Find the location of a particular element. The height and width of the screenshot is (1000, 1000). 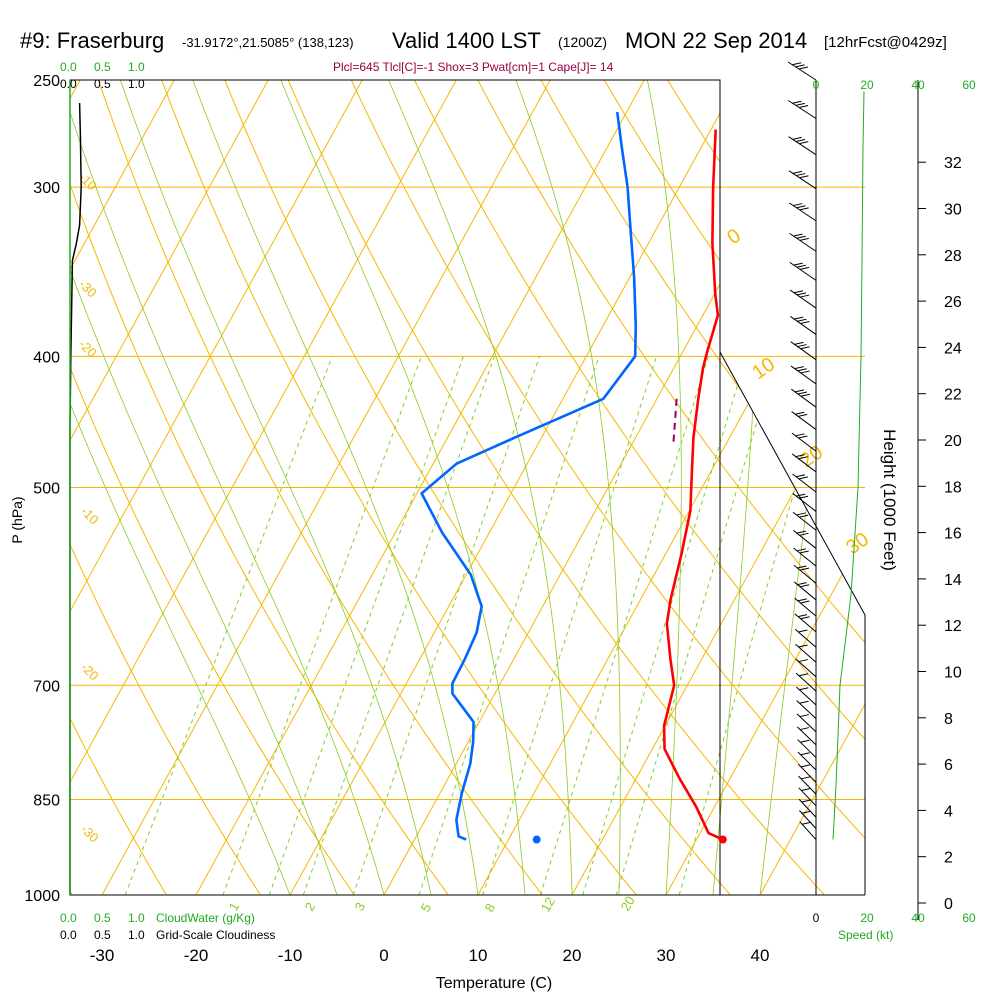

cloud-top-axis: 0.0 0.5 1.0 0.0 0.5 1.0 is located at coordinates (102, 75).